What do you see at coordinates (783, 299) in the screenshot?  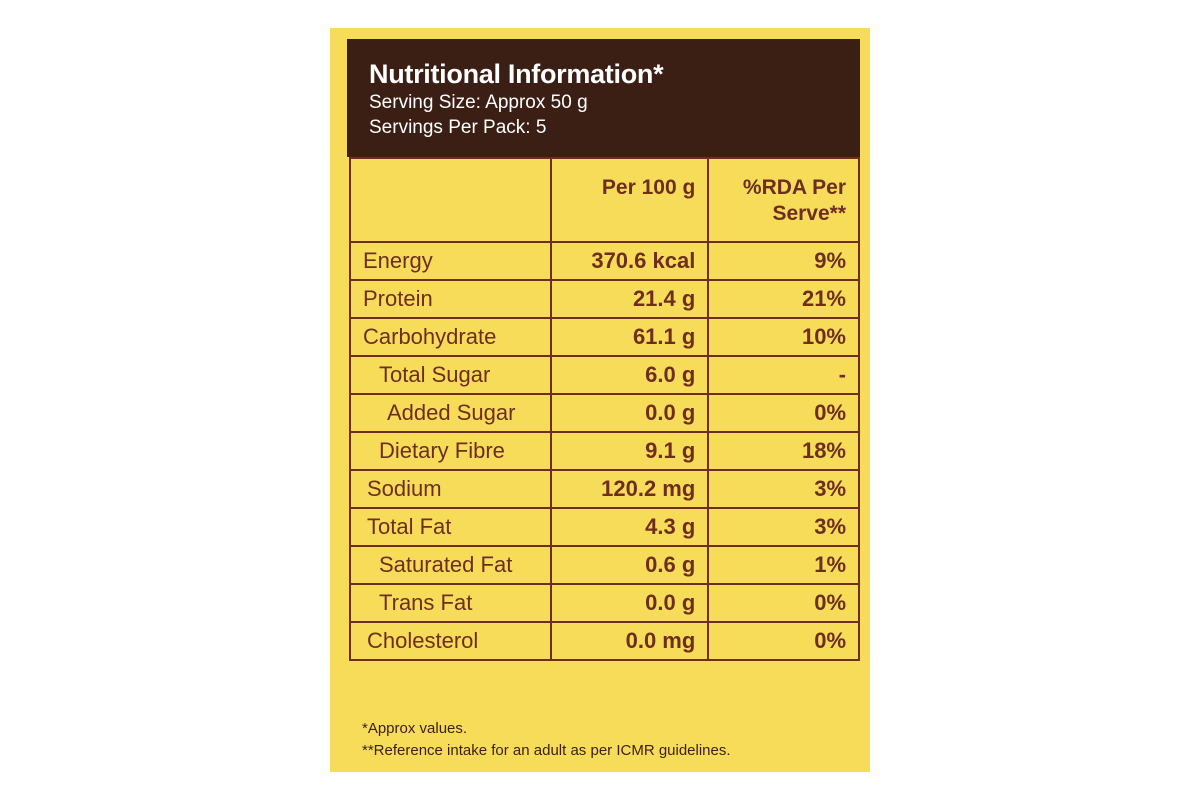 I see `row-protein-rda: 21%` at bounding box center [783, 299].